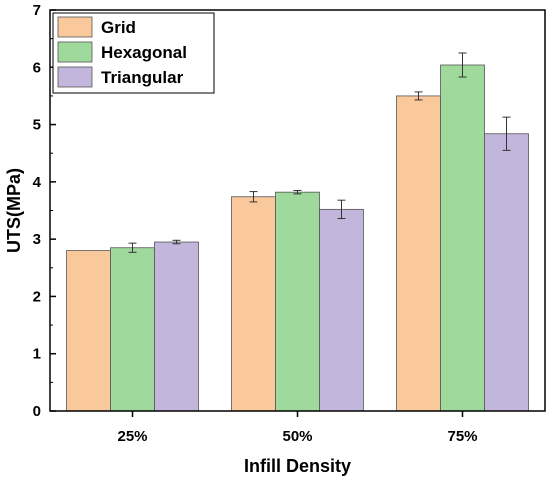 This screenshot has width=550, height=480. Describe the element at coordinates (37, 296) in the screenshot. I see `y-tick-label: 2` at that location.